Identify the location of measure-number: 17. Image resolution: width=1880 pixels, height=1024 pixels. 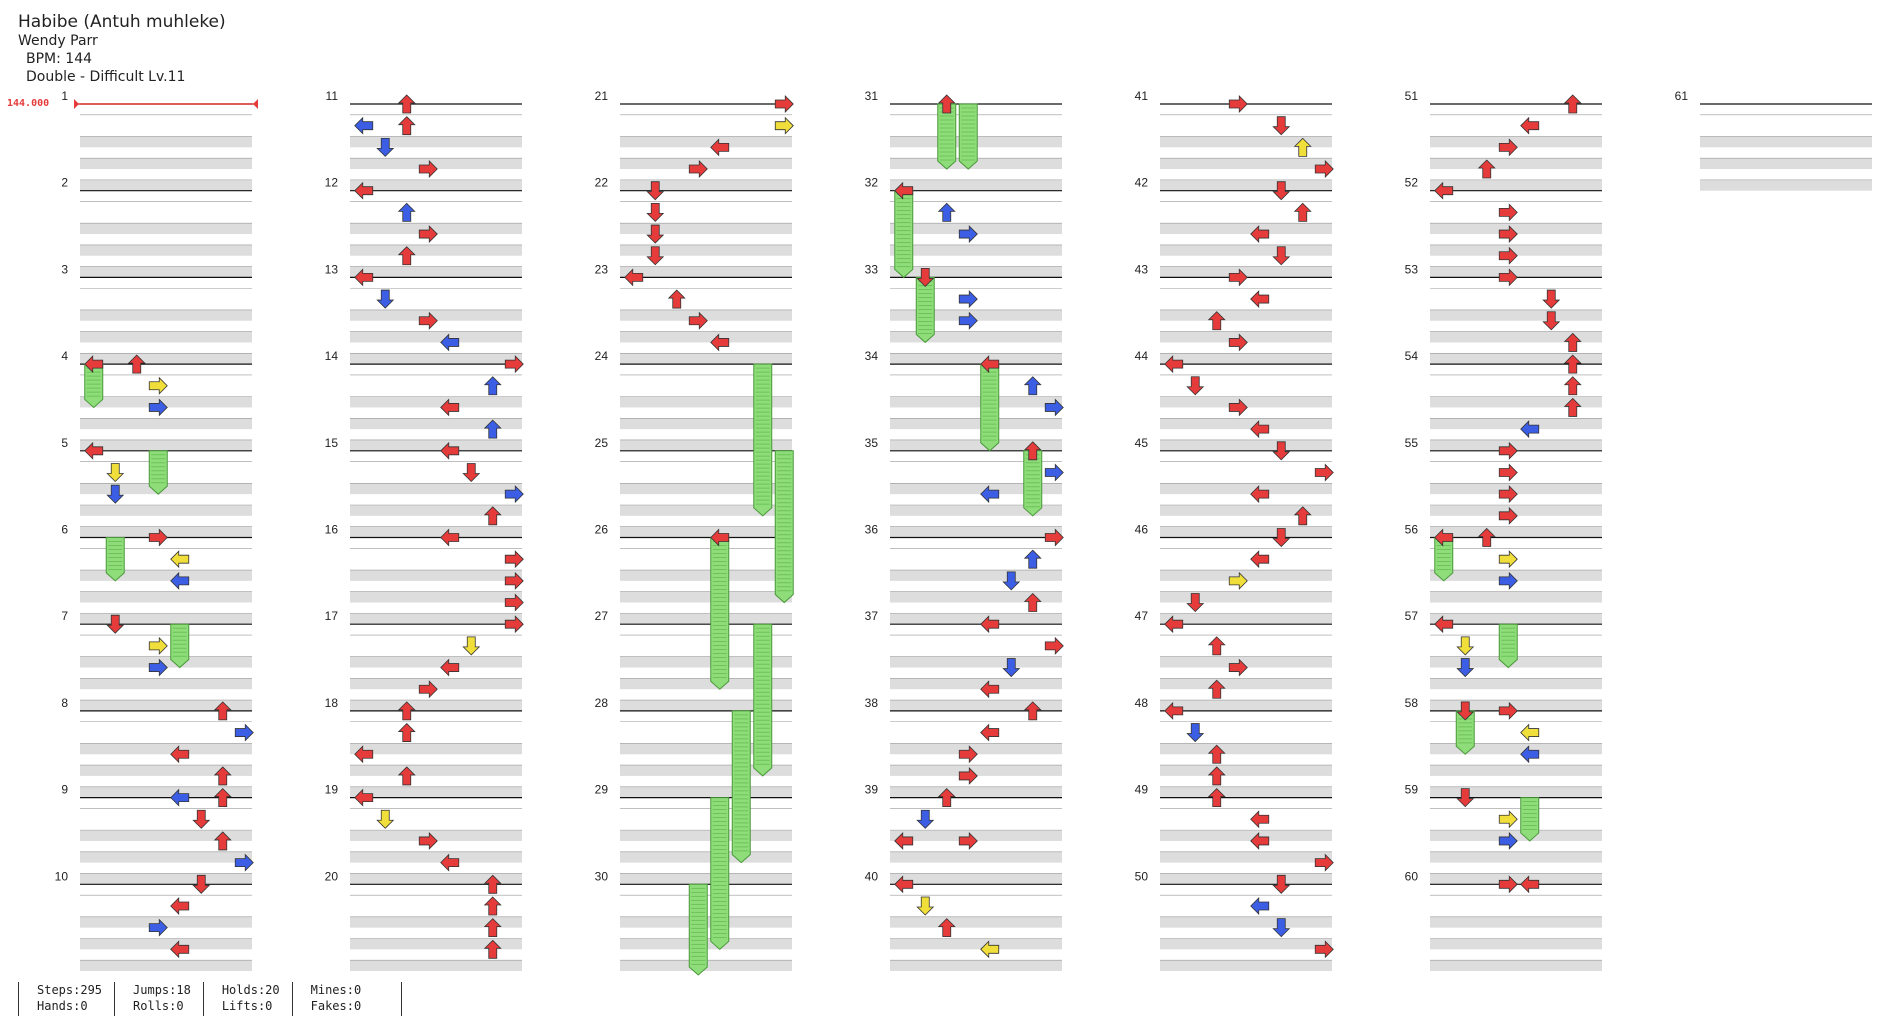
(332, 616).